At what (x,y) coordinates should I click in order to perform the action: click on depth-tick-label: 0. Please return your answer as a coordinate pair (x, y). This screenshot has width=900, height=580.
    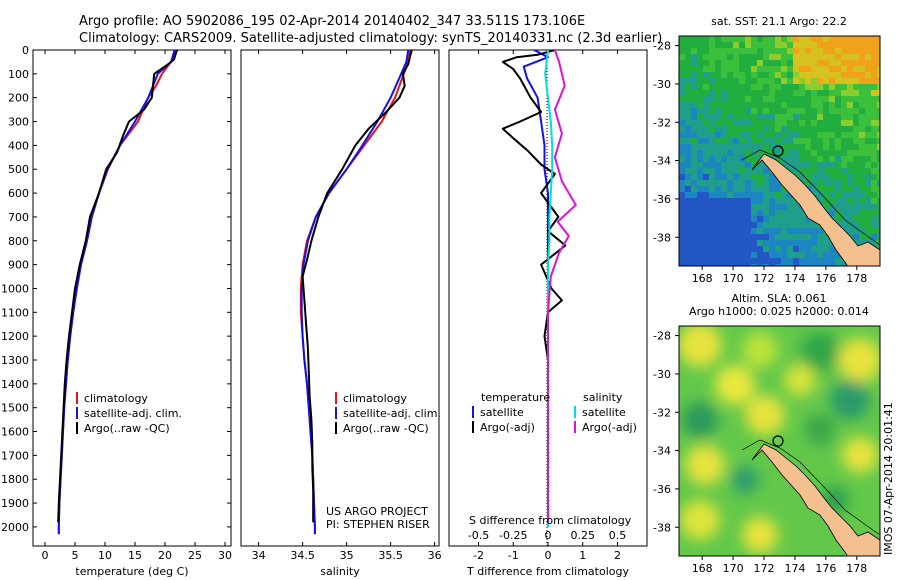
    Looking at the image, I should click on (25, 50).